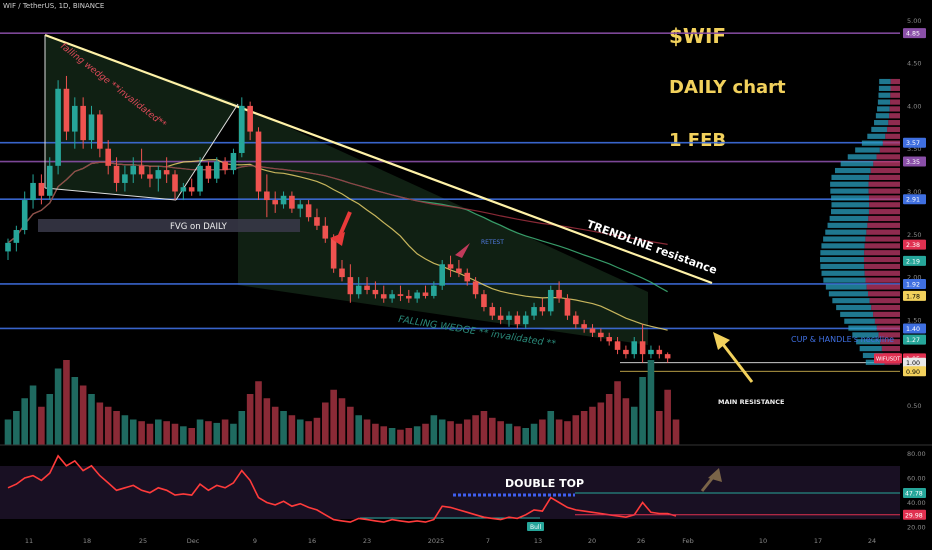 The width and height of the screenshot is (932, 550). Describe the element at coordinates (721, 341) in the screenshot. I see `main-resistance-arrow-head` at that location.